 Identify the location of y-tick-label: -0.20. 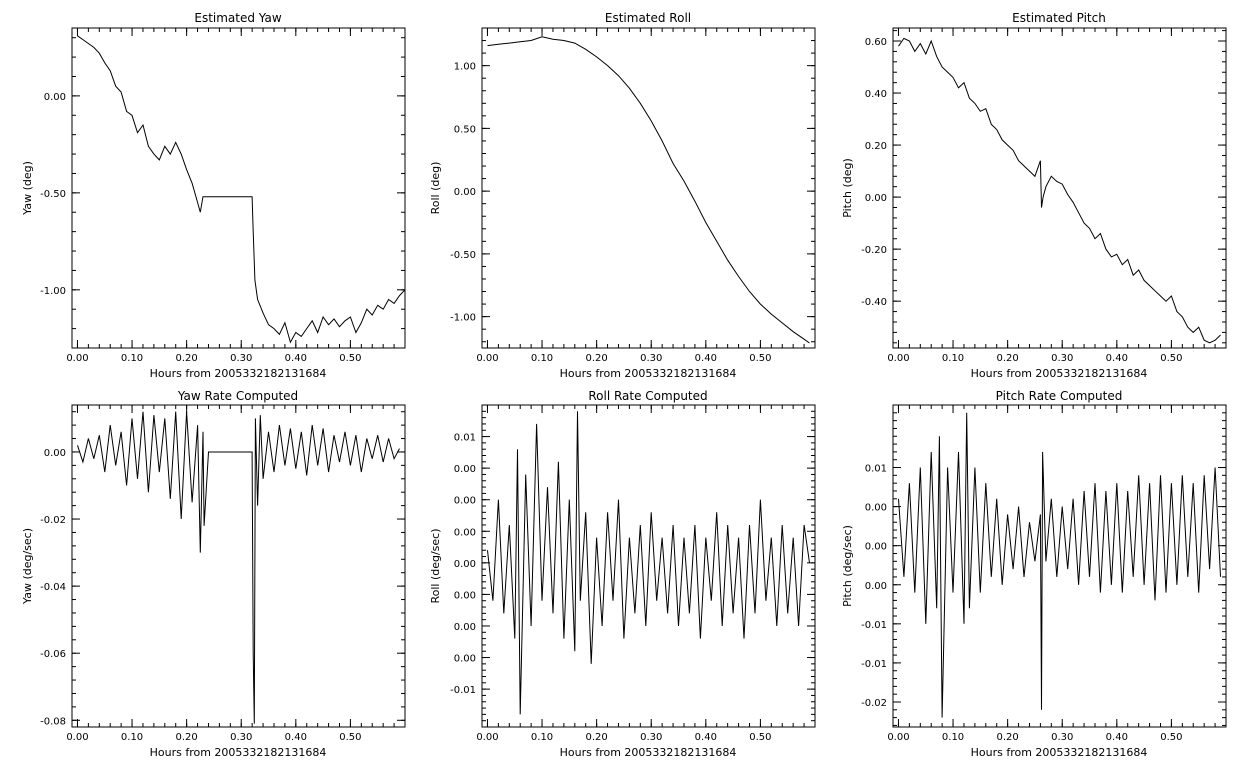
(874, 250).